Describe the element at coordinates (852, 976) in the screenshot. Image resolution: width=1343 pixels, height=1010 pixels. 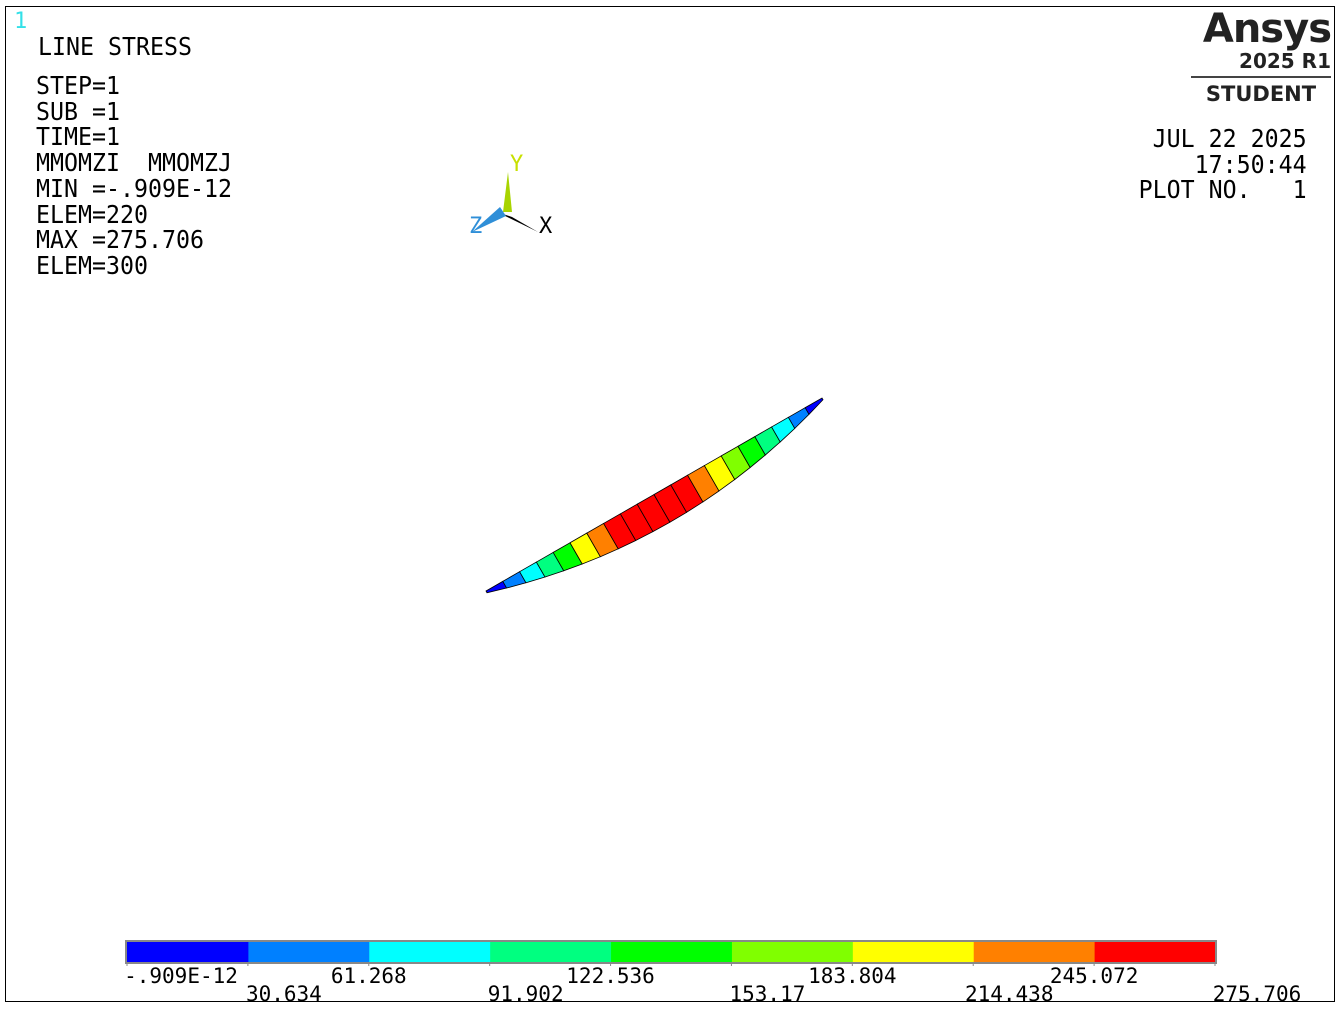
I see `legend-label: 183.804` at that location.